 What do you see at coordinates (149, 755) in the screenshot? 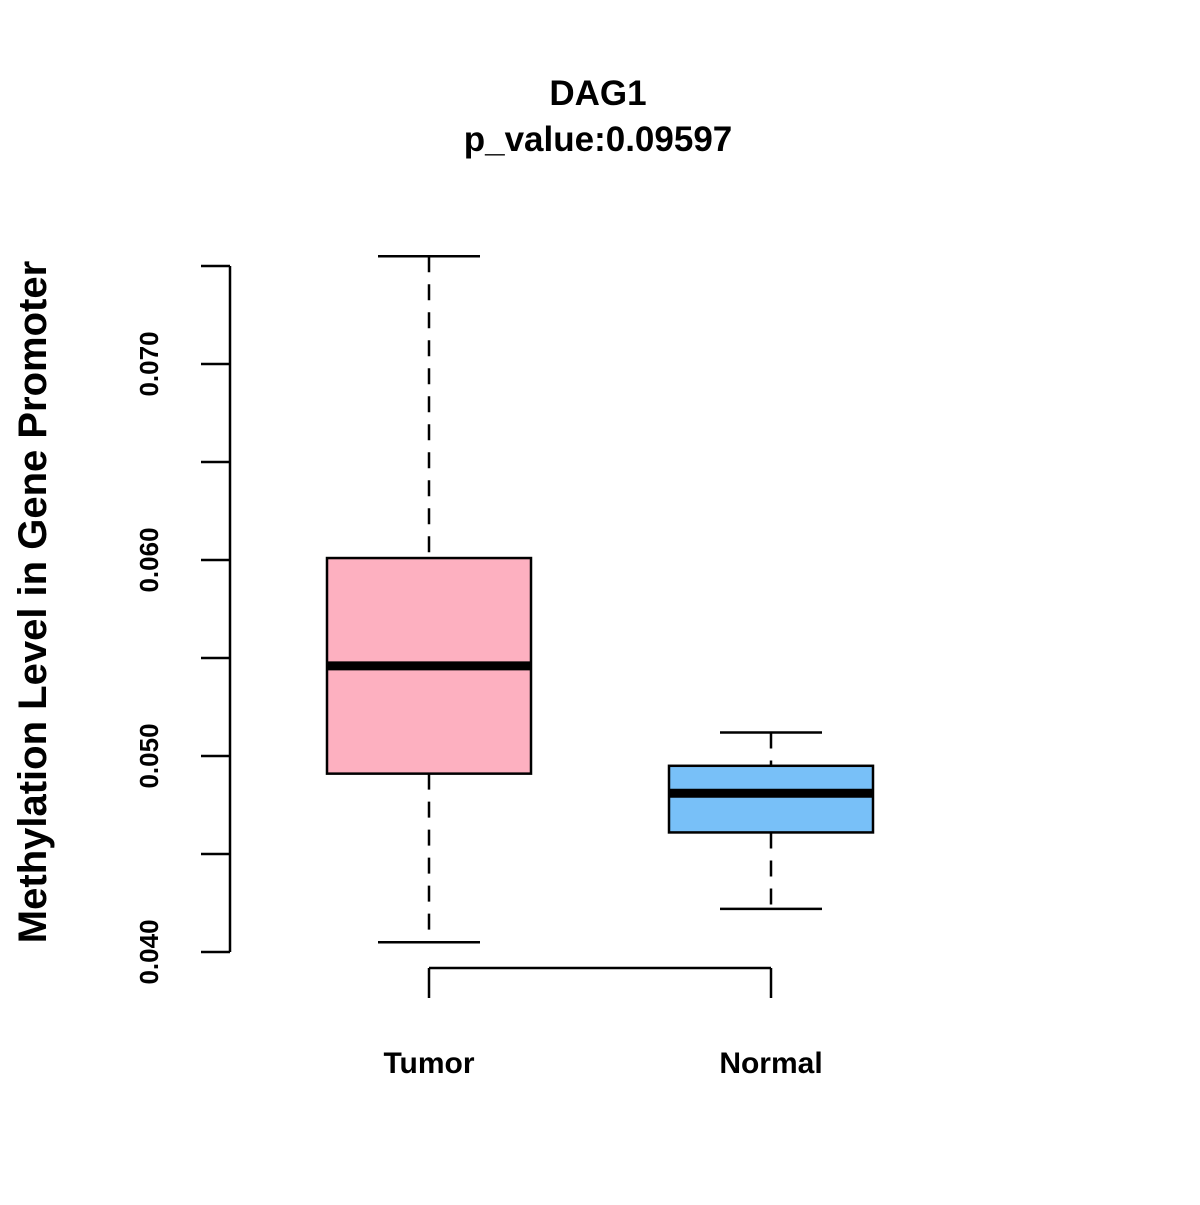
I see `y-tick-label: 0.050` at bounding box center [149, 755].